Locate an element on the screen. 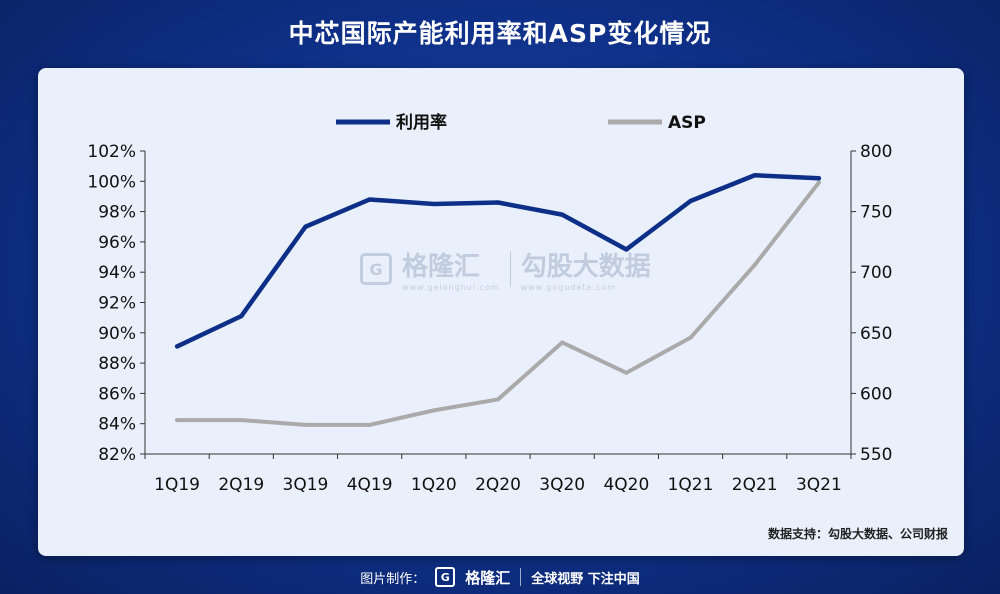 Image resolution: width=1000 pixels, height=594 pixels. x-tick-label: 4Q20 is located at coordinates (626, 485).